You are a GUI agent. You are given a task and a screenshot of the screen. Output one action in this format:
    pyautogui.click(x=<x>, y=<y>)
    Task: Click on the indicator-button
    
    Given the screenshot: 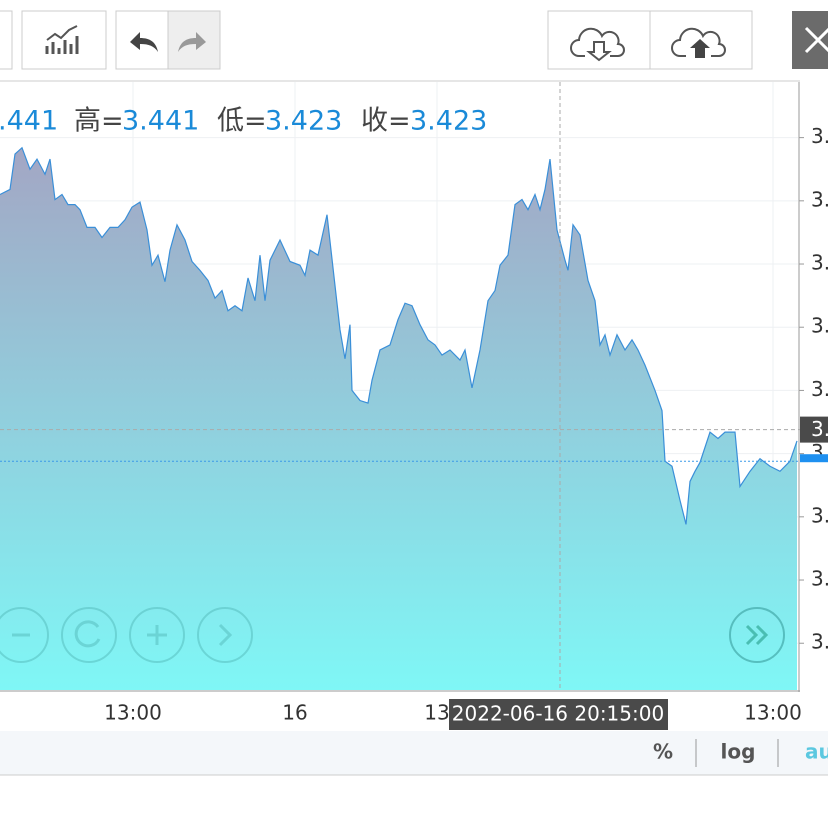 What is the action you would take?
    pyautogui.click(x=64, y=40)
    